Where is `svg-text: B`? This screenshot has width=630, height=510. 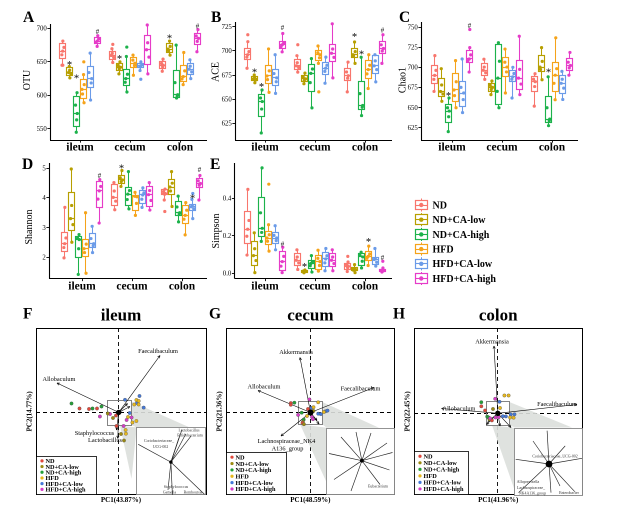
svg-text: B is located at coordinates (216, 17).